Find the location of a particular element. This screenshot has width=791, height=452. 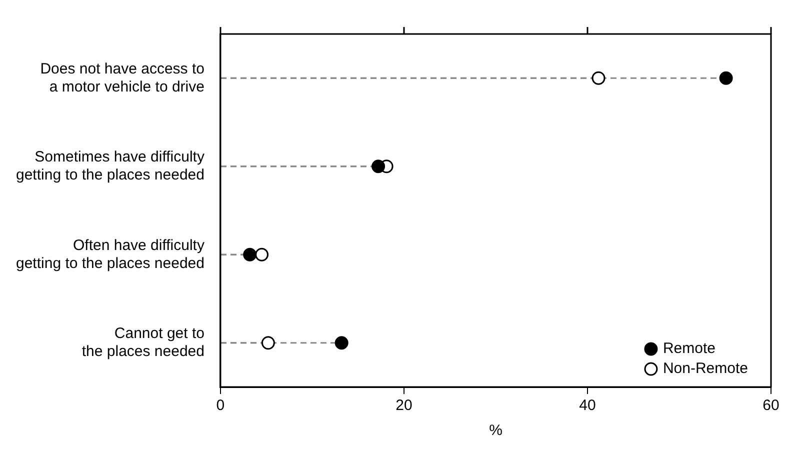

y-tick-label: Sometimes have difficulty getting to the places needed is located at coordinates (110, 166).